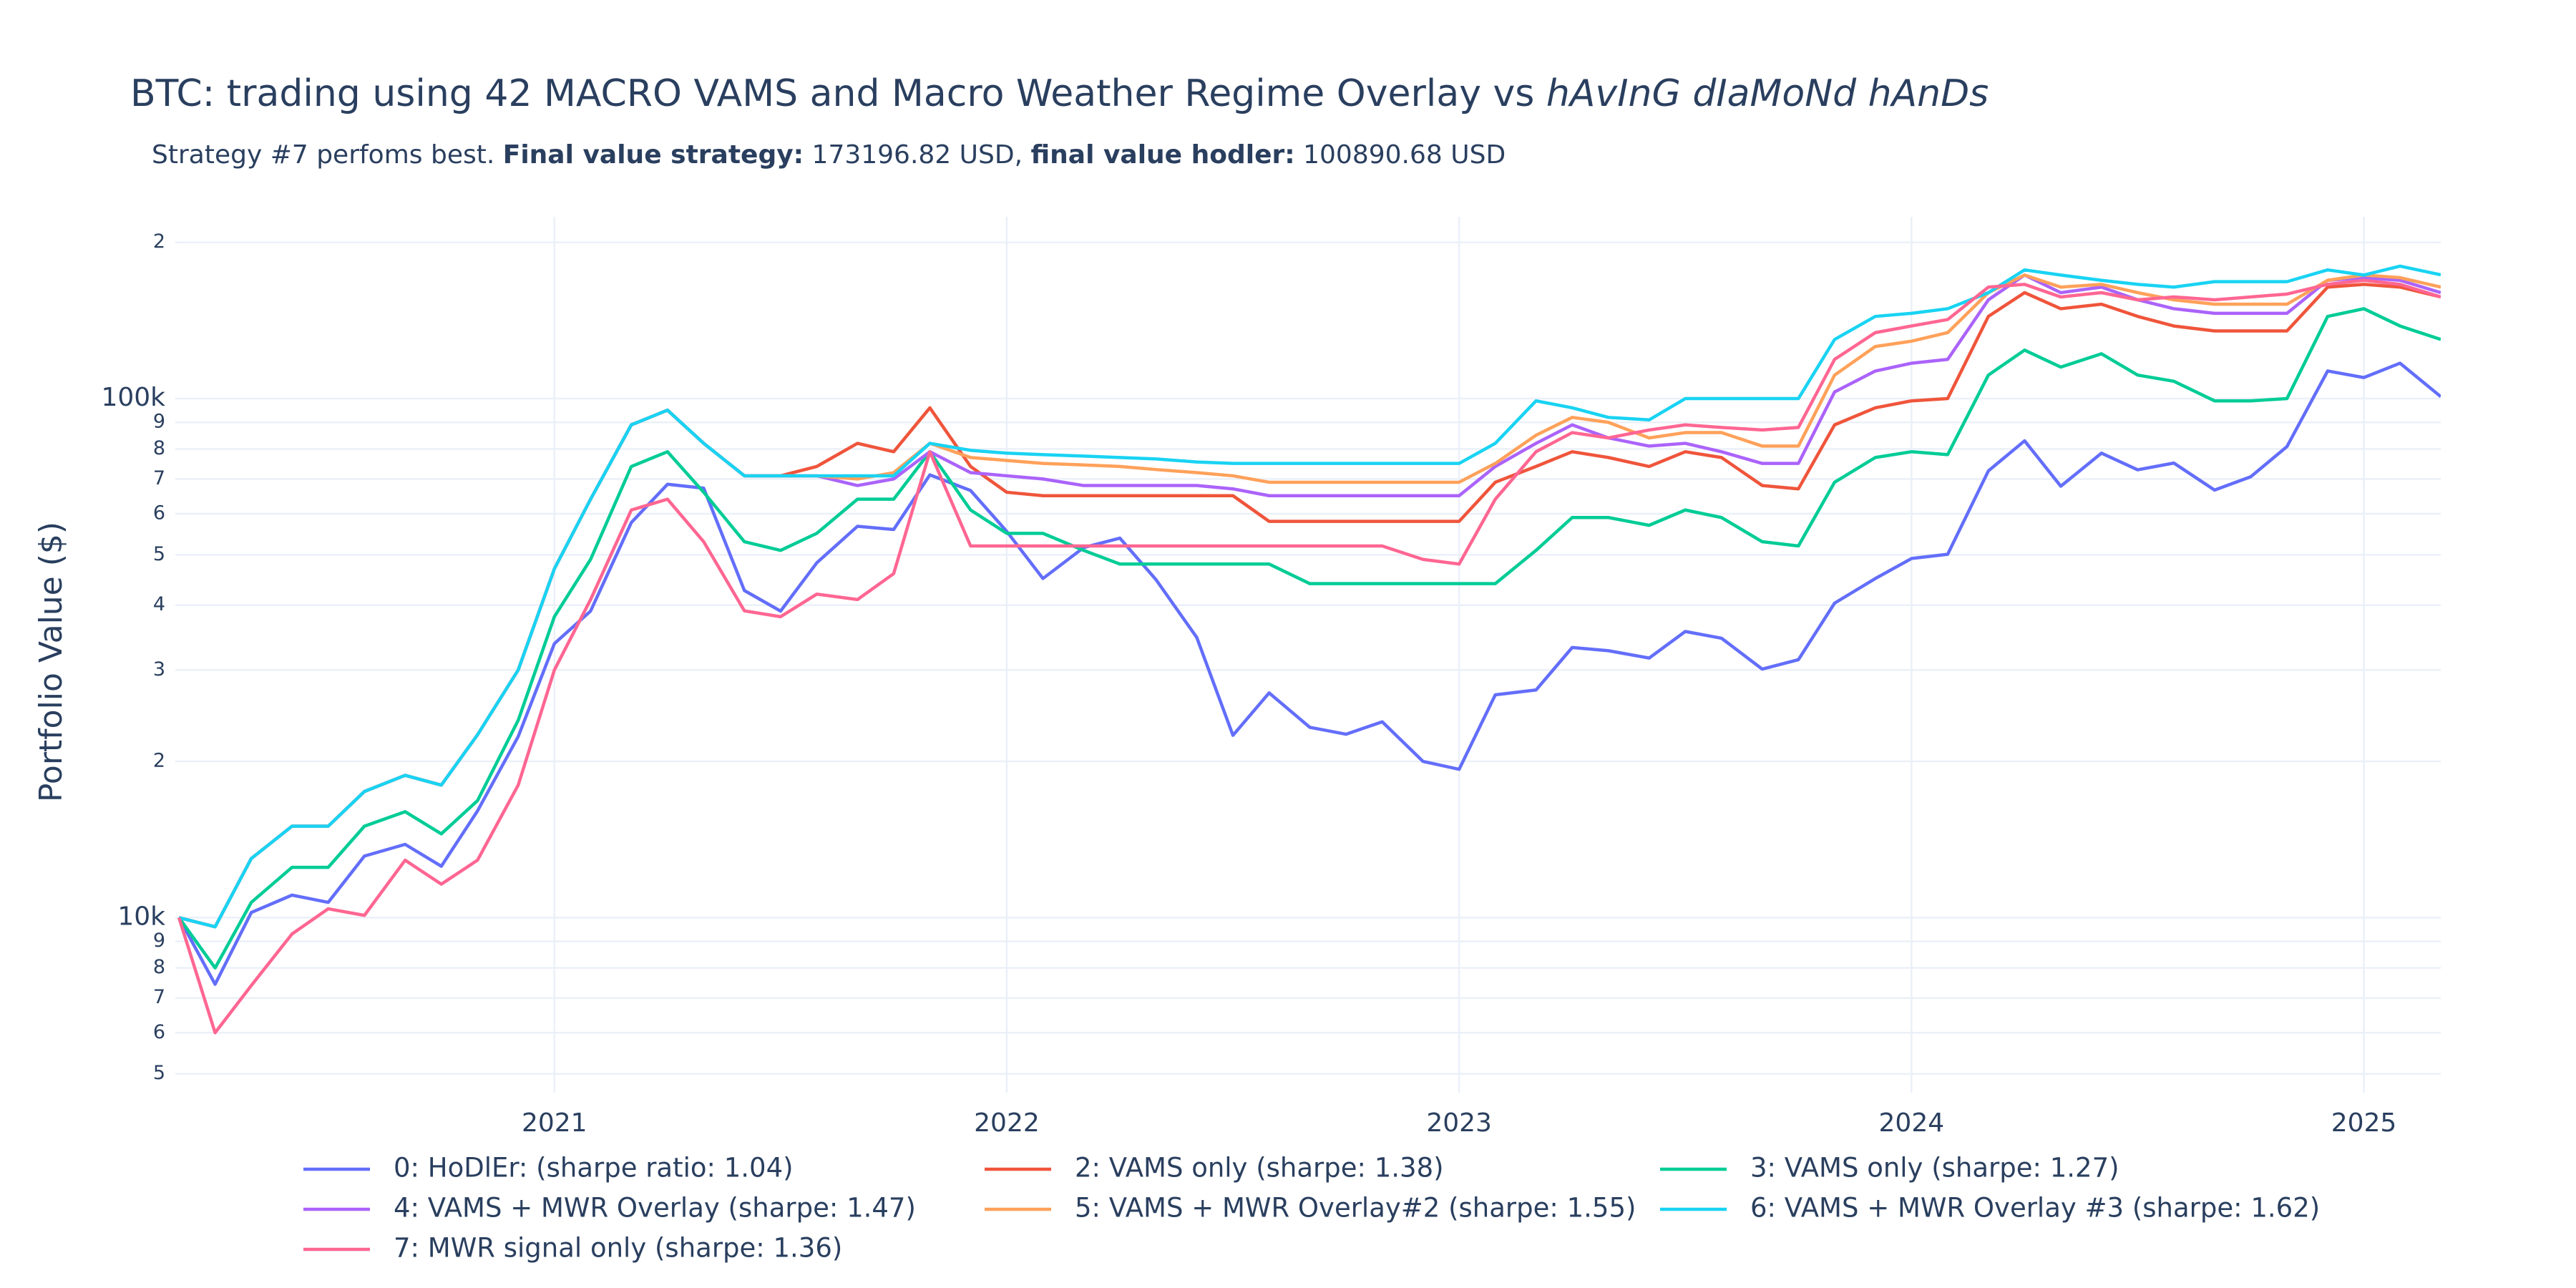  I want to click on x-tick-label: 2023, so click(1459, 1123).